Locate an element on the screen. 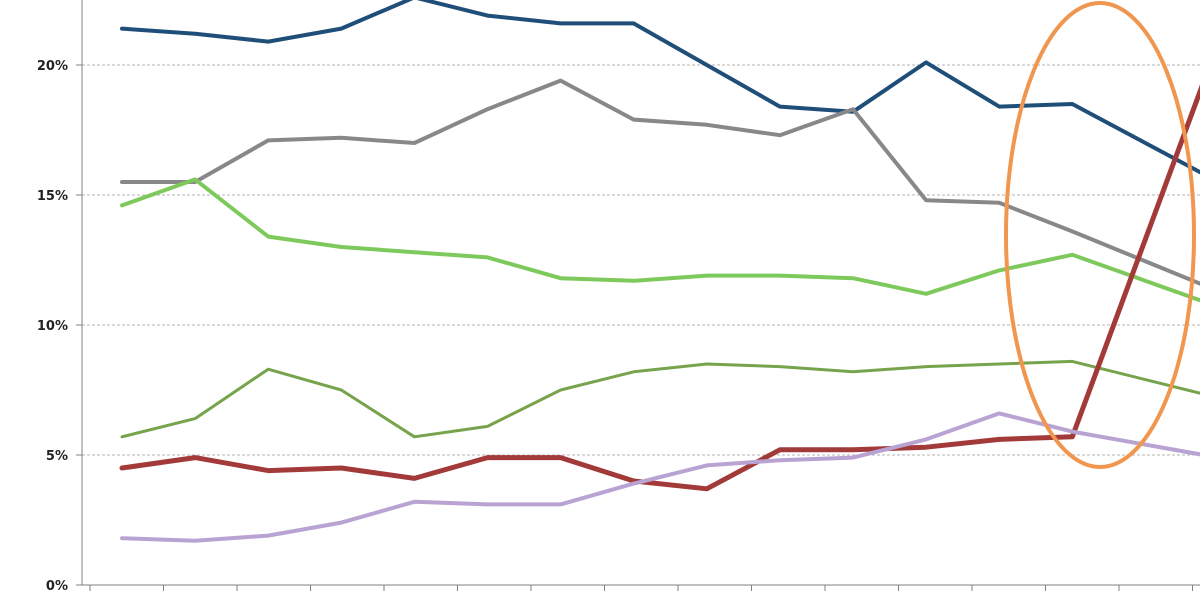 This screenshot has width=1200, height=605. y-tick-labels: 0% 5% 10% 15% 20% is located at coordinates (52, 326).